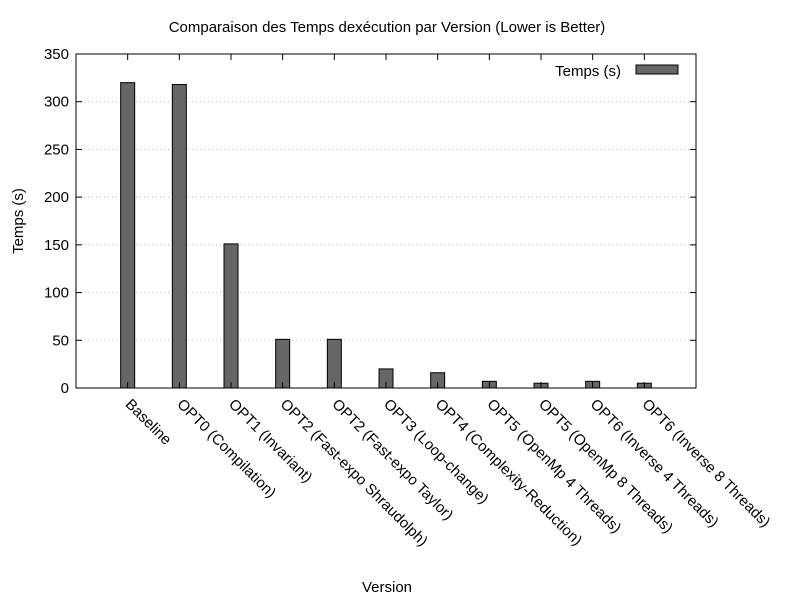  I want to click on y-tick-label: 300, so click(56, 102).